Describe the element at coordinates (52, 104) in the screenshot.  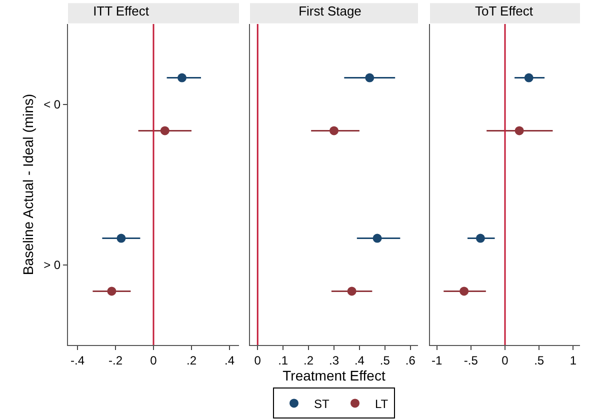
I see `y-tick-label: < 0` at that location.